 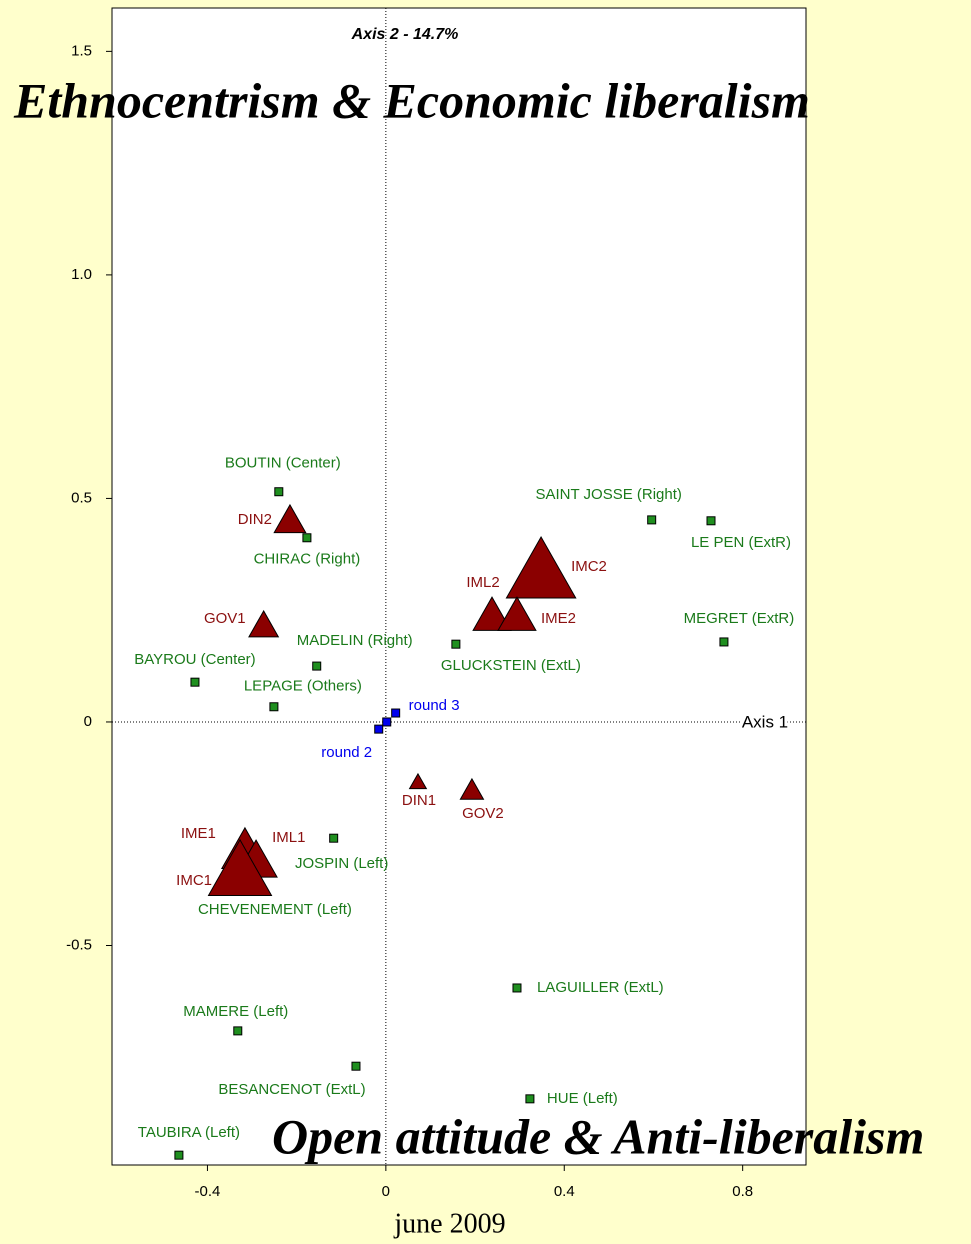 What do you see at coordinates (291, 1089) in the screenshot?
I see `point-label: BESANCENOT (ExtL)` at bounding box center [291, 1089].